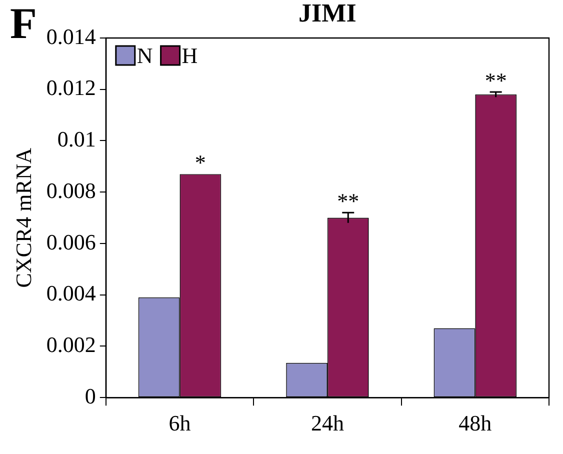 This screenshot has height=454, width=563. I want to click on legend-label: H, so click(190, 55).